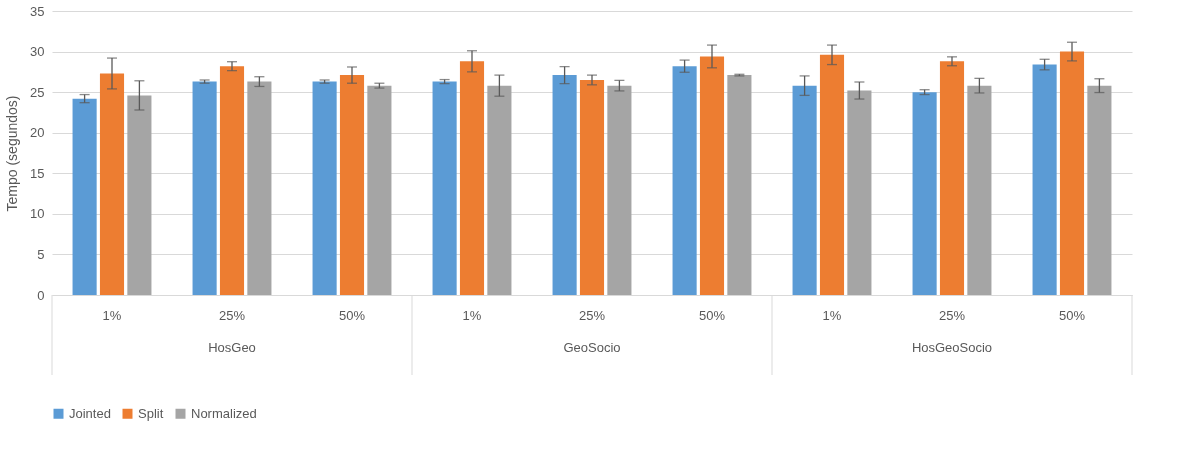 The height and width of the screenshot is (456, 1204). I want to click on y-tick-label: 10, so click(37, 214).